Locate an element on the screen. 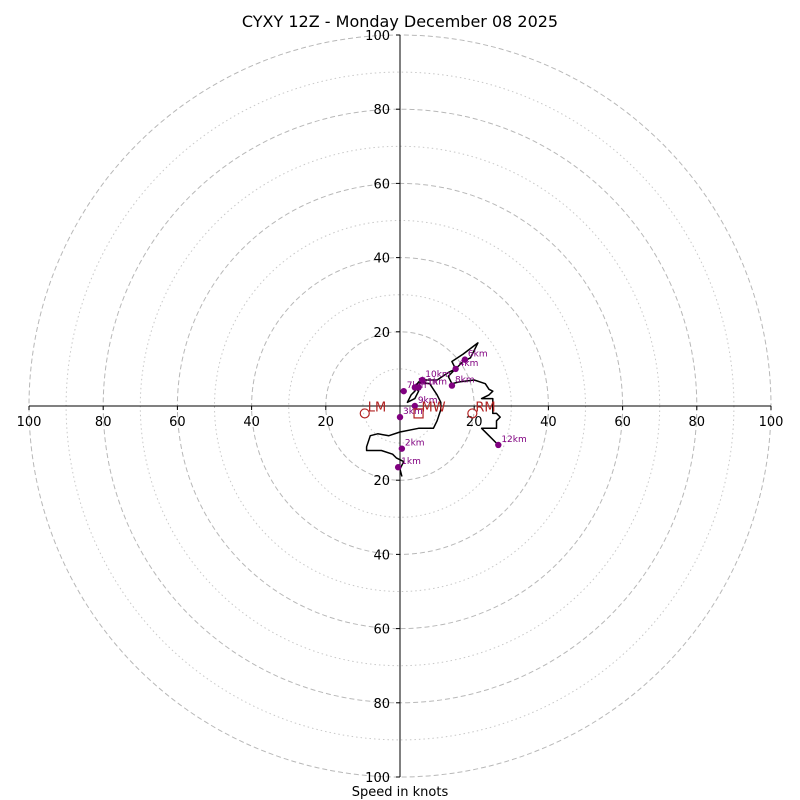 This screenshot has width=800, height=800. storm-motion-lm-label: LM is located at coordinates (377, 407).